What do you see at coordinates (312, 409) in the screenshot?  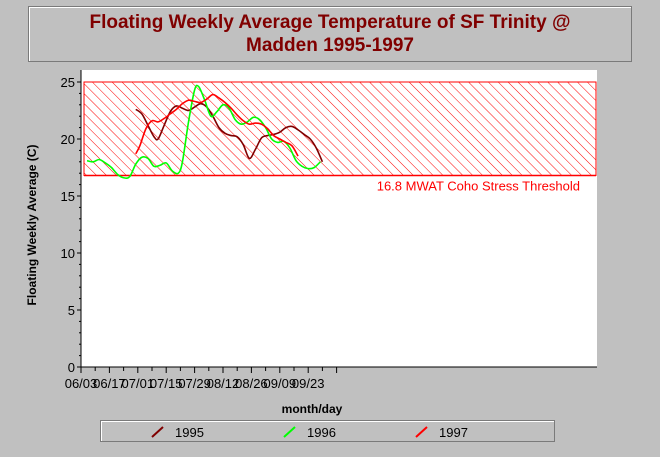 I see `x-axis-label: month/day` at bounding box center [312, 409].